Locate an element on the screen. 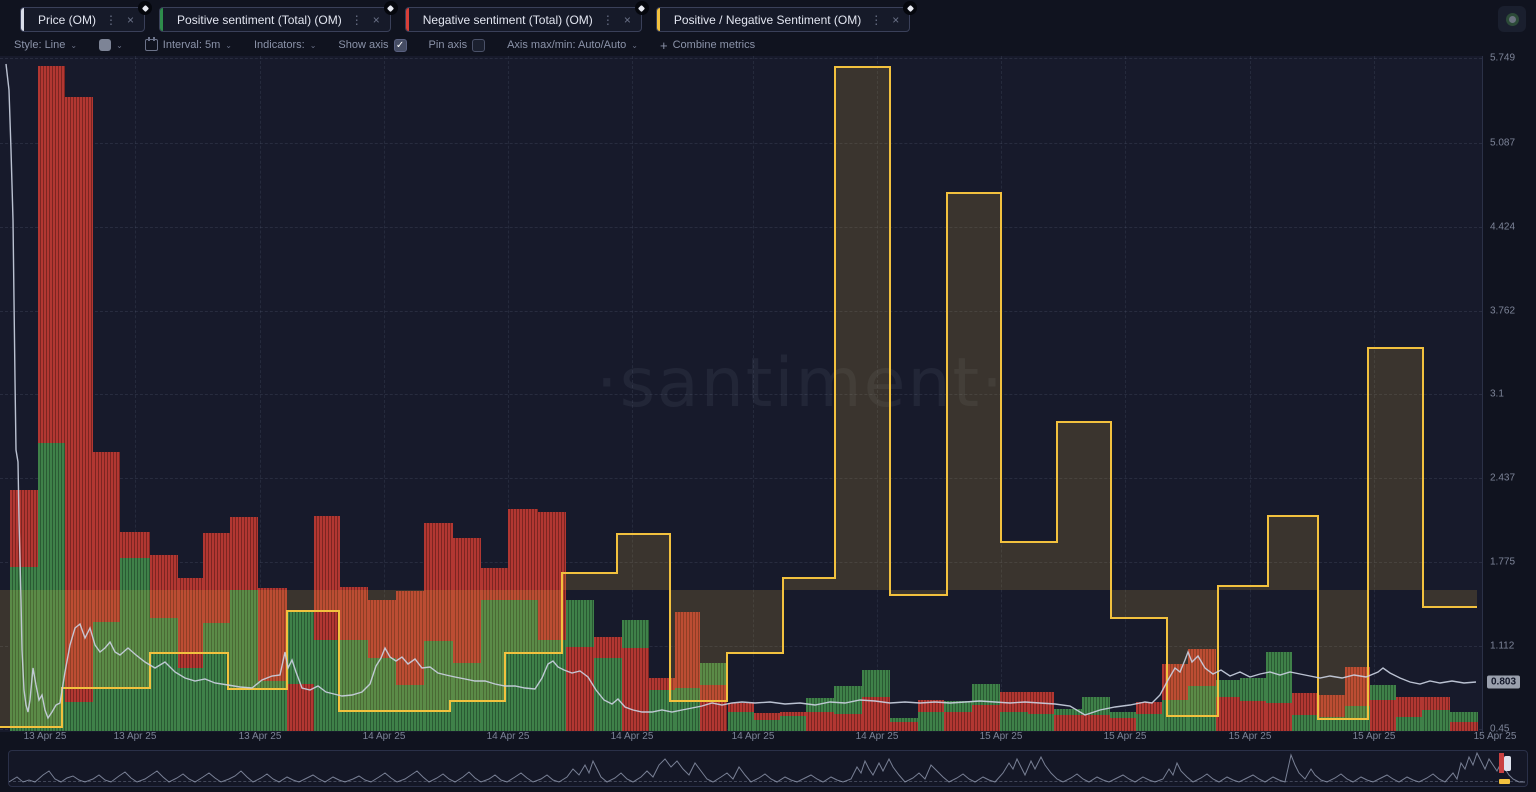  time-axis-tick-label: 15 Apr 25 is located at coordinates (1125, 736).